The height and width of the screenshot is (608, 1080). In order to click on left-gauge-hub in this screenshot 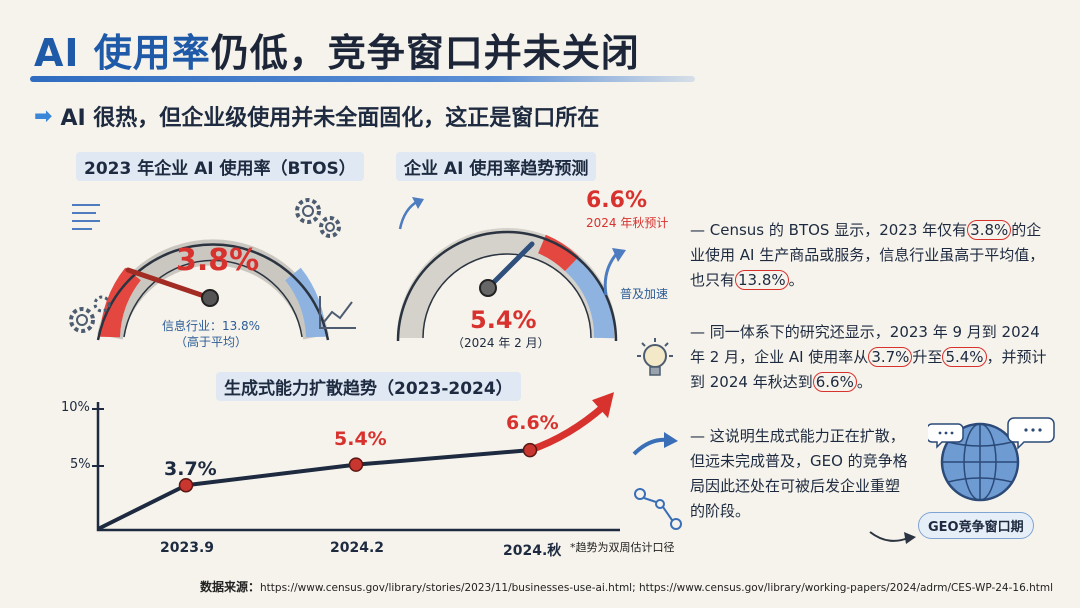, I will do `click(210, 298)`.